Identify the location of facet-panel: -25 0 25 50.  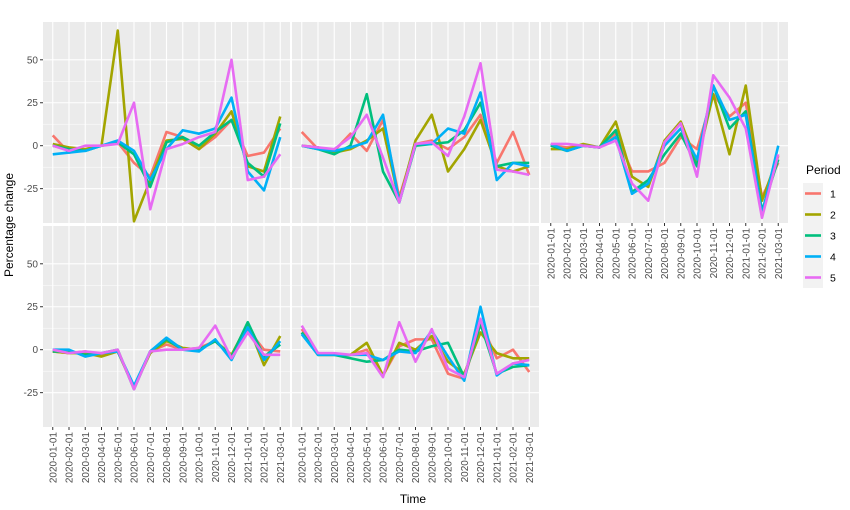
(157, 122).